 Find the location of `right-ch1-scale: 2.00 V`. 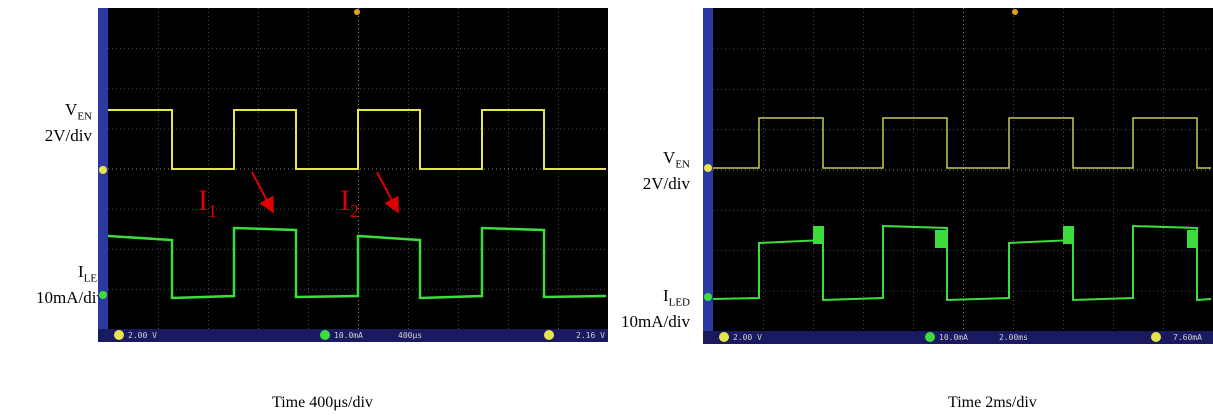

right-ch1-scale: 2.00 V is located at coordinates (747, 337).